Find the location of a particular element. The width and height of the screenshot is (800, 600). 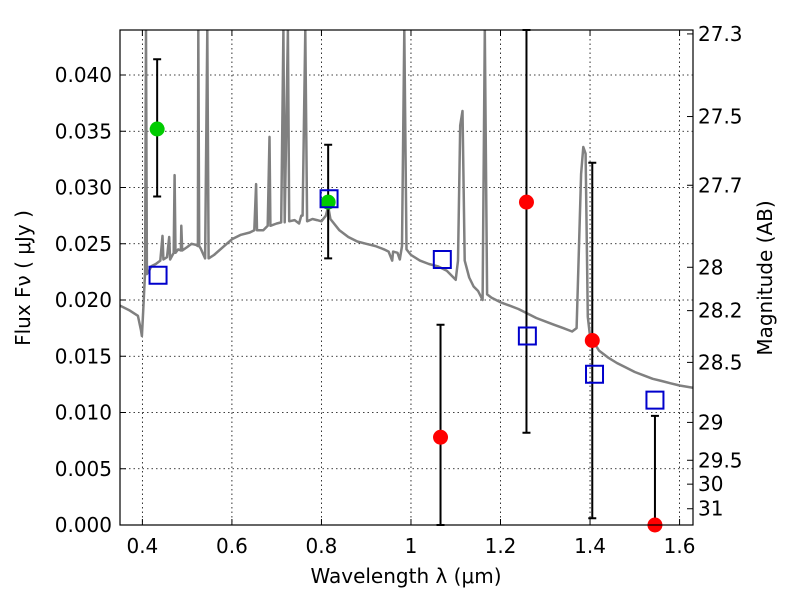

x-tick-label: 1.6 is located at coordinates (680, 546).